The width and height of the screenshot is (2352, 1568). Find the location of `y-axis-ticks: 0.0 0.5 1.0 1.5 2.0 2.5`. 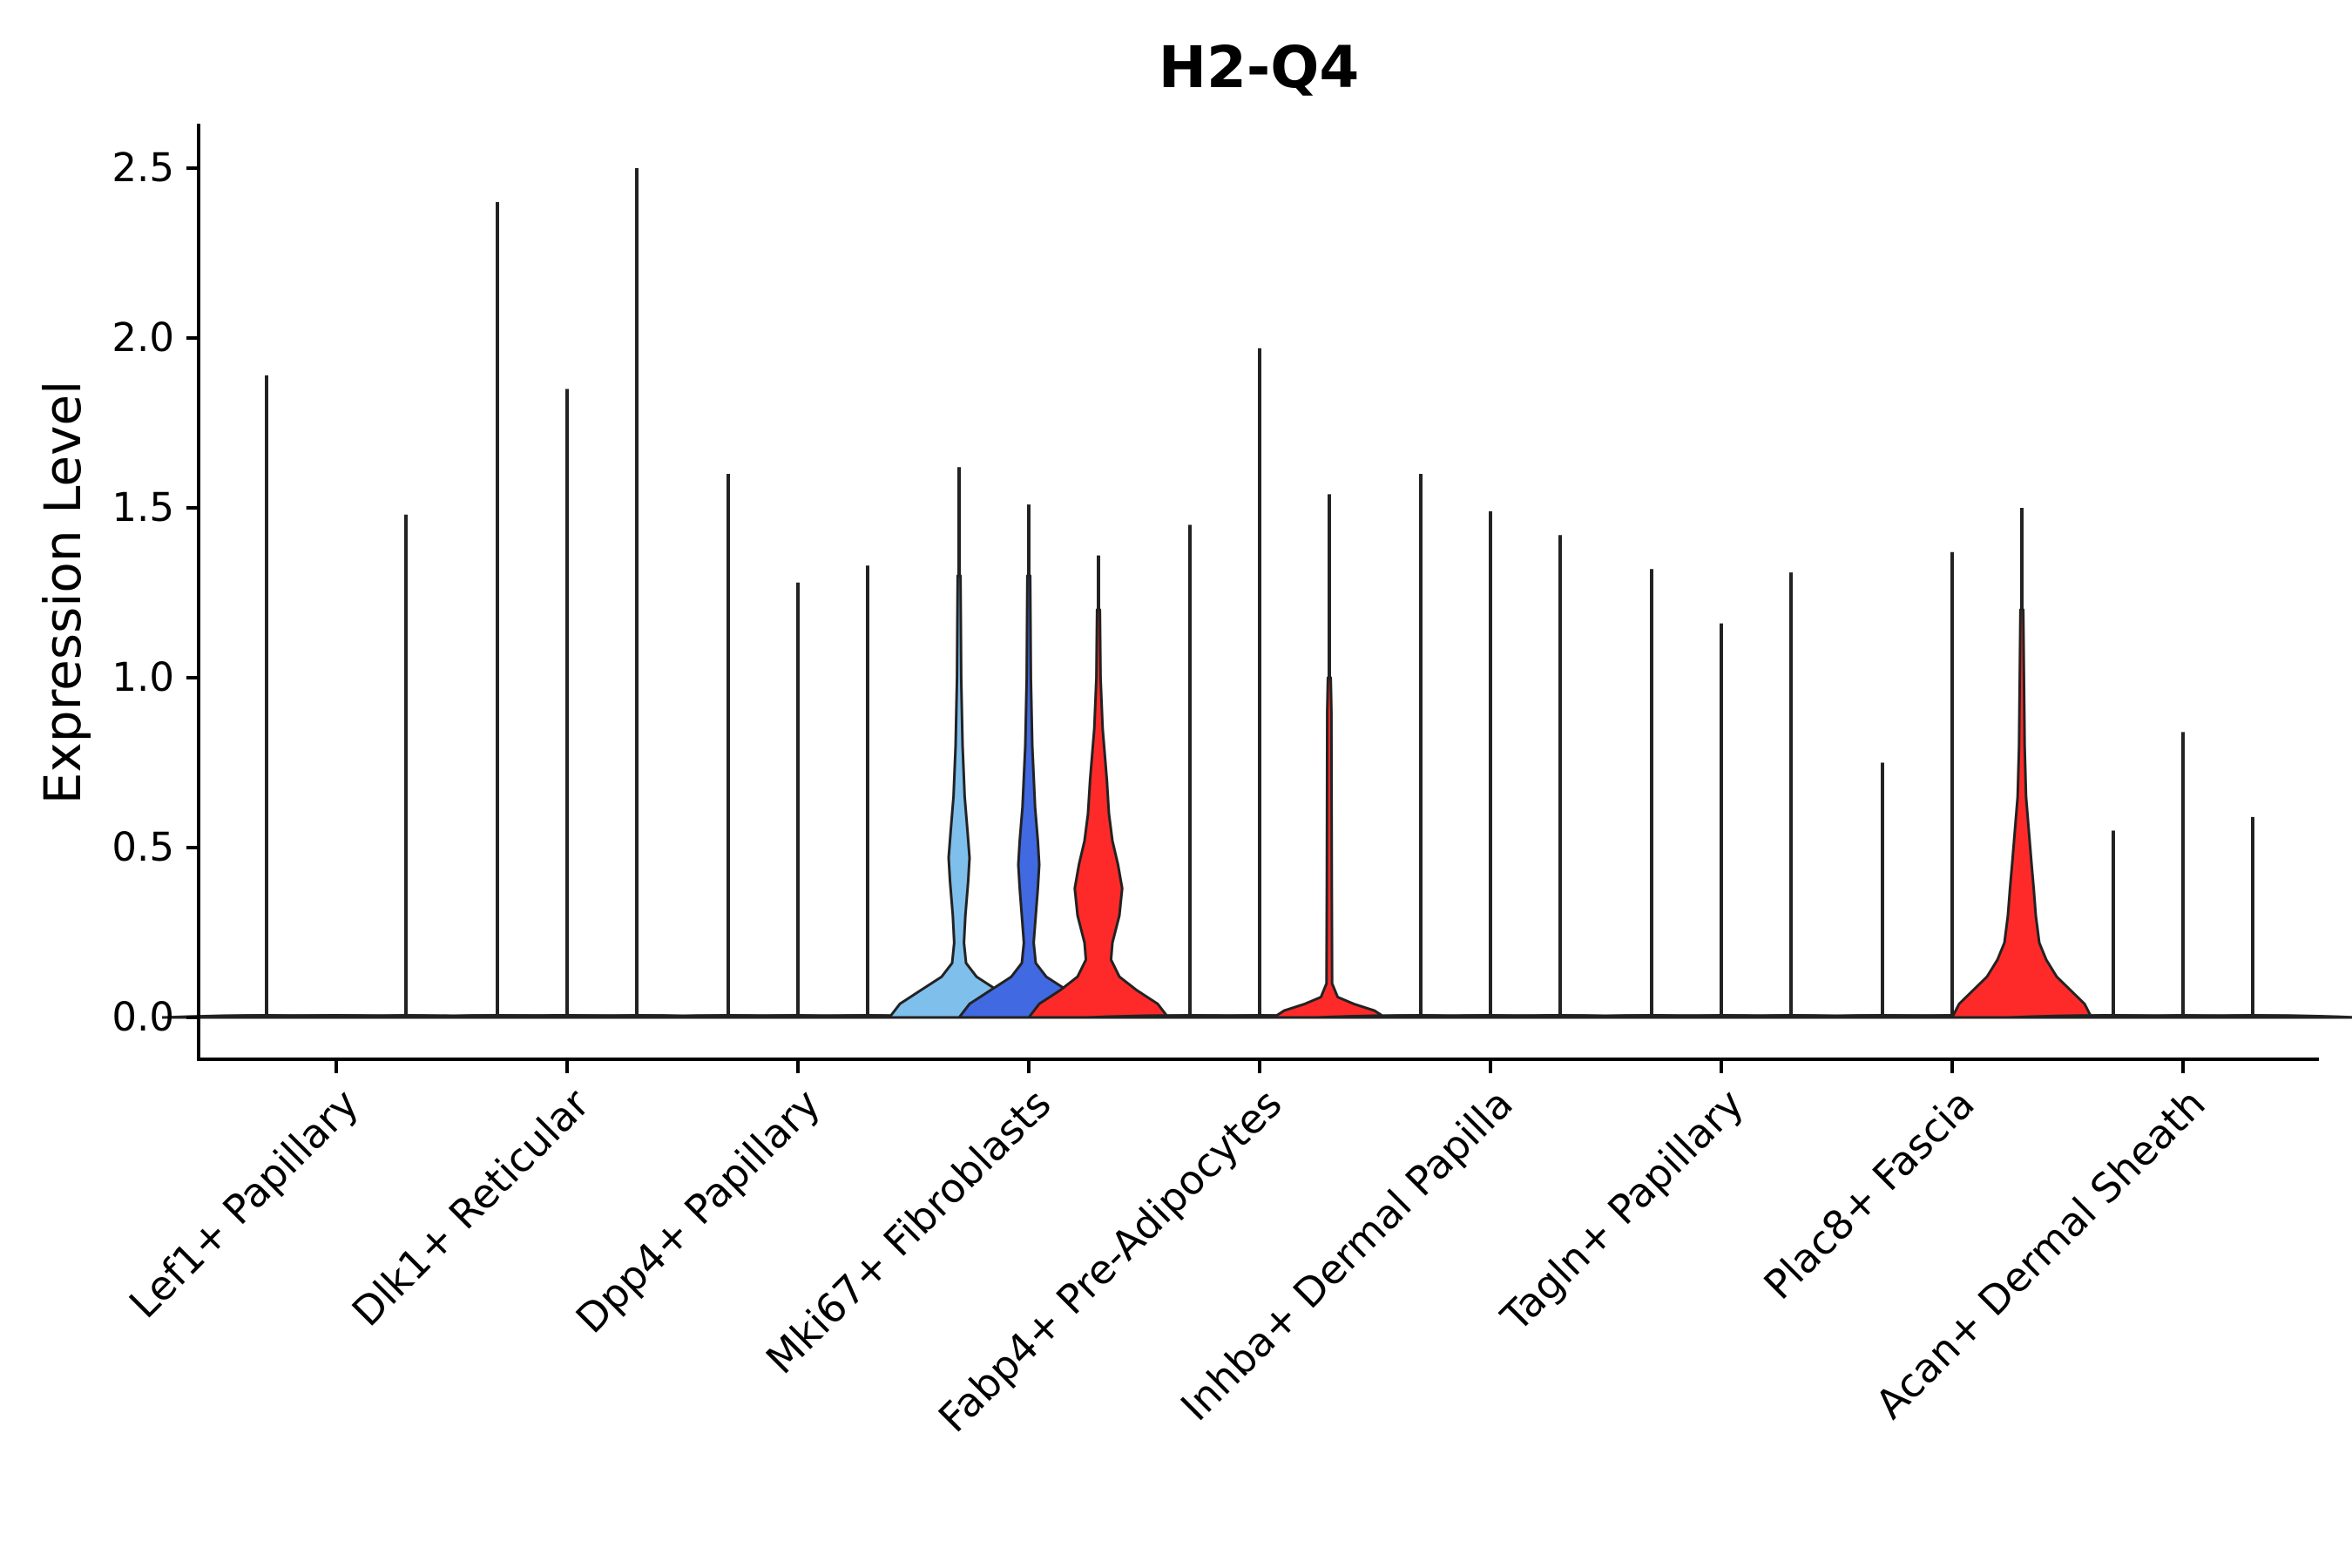

y-axis-ticks: 0.0 0.5 1.0 1.5 2.0 2.5 is located at coordinates (155, 592).